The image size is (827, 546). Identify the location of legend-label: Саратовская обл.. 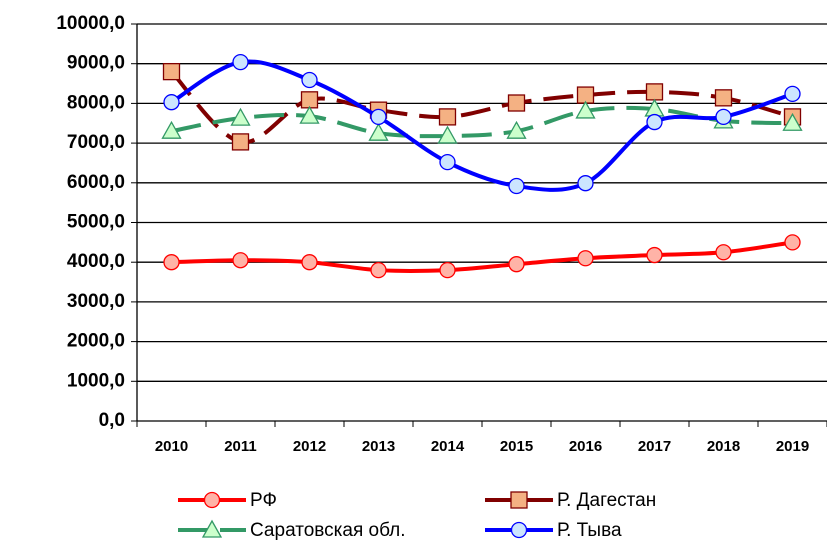
(327, 530).